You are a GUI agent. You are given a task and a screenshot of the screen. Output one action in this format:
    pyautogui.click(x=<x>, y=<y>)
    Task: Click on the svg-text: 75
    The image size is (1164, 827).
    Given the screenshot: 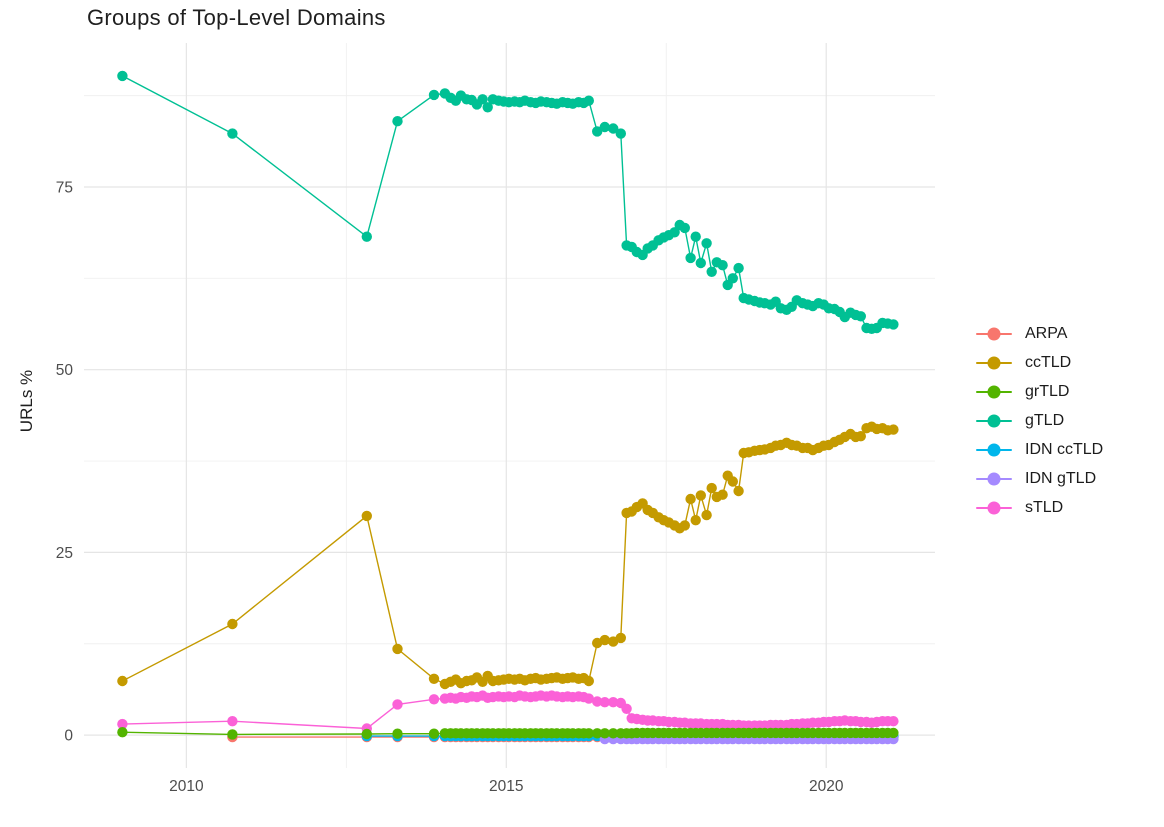 What is the action you would take?
    pyautogui.click(x=64, y=187)
    